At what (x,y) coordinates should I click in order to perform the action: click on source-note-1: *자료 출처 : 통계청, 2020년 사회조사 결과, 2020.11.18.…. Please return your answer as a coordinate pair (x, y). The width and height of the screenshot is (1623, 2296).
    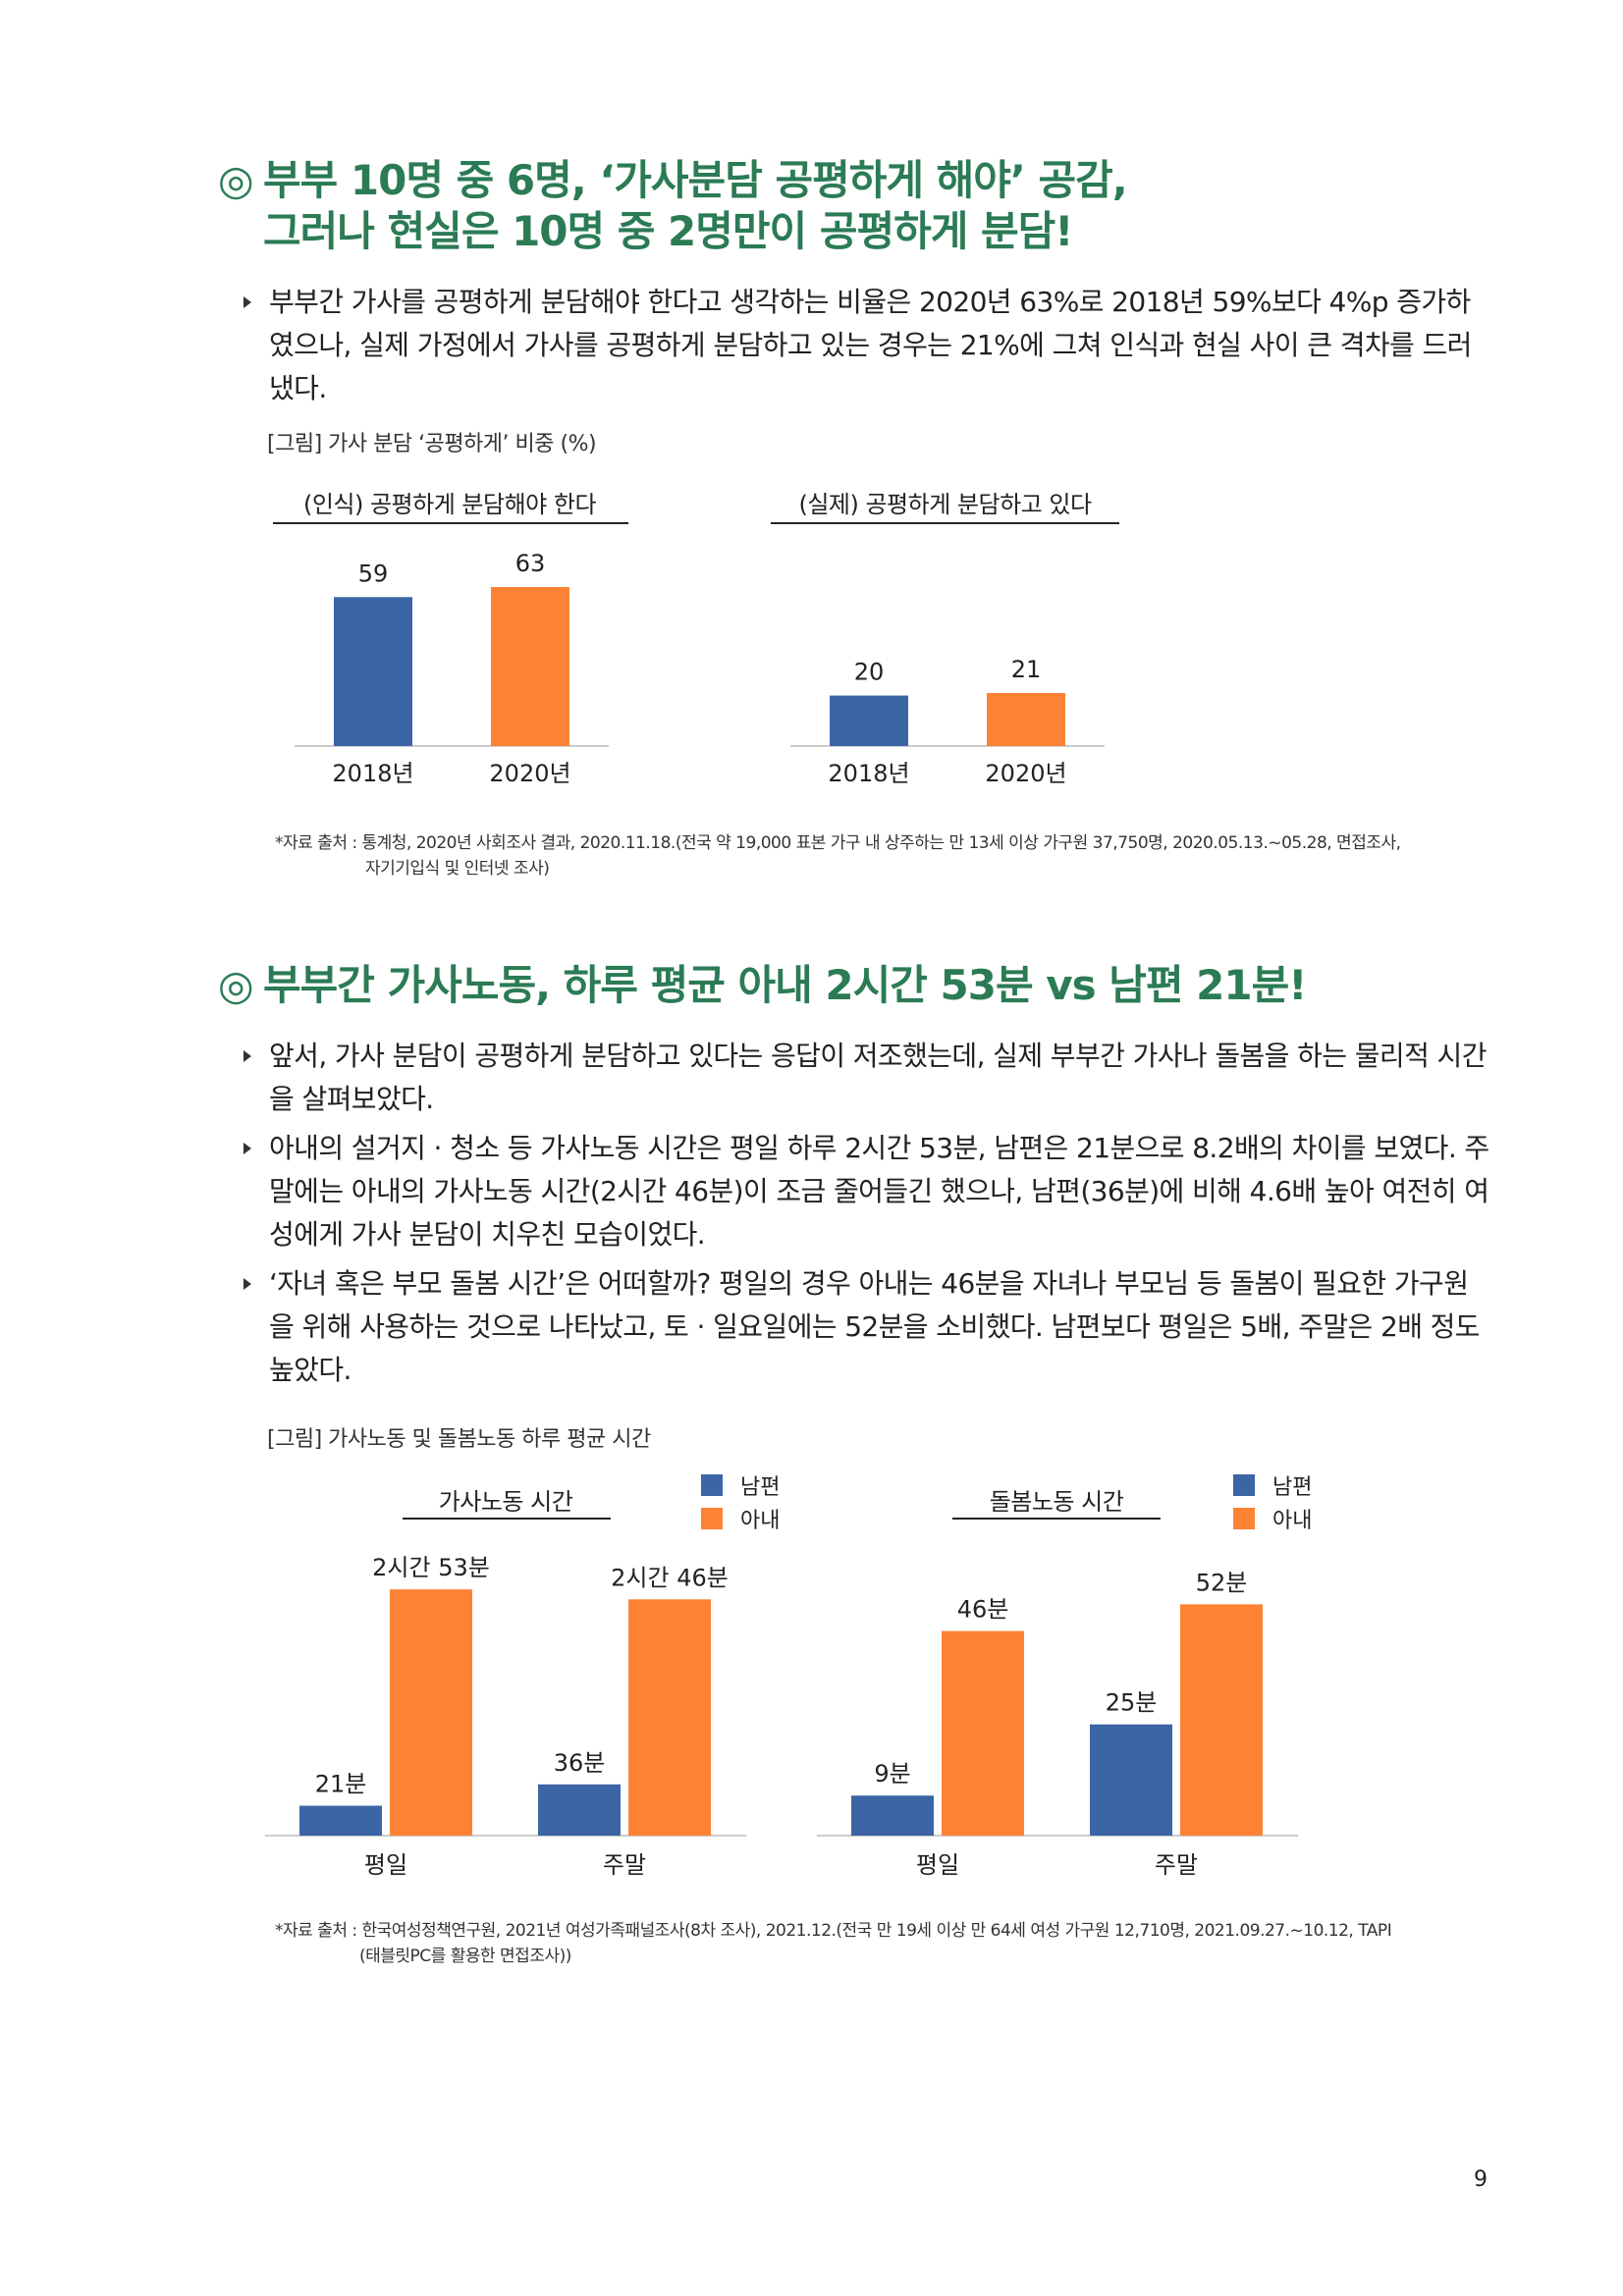
    Looking at the image, I should click on (838, 856).